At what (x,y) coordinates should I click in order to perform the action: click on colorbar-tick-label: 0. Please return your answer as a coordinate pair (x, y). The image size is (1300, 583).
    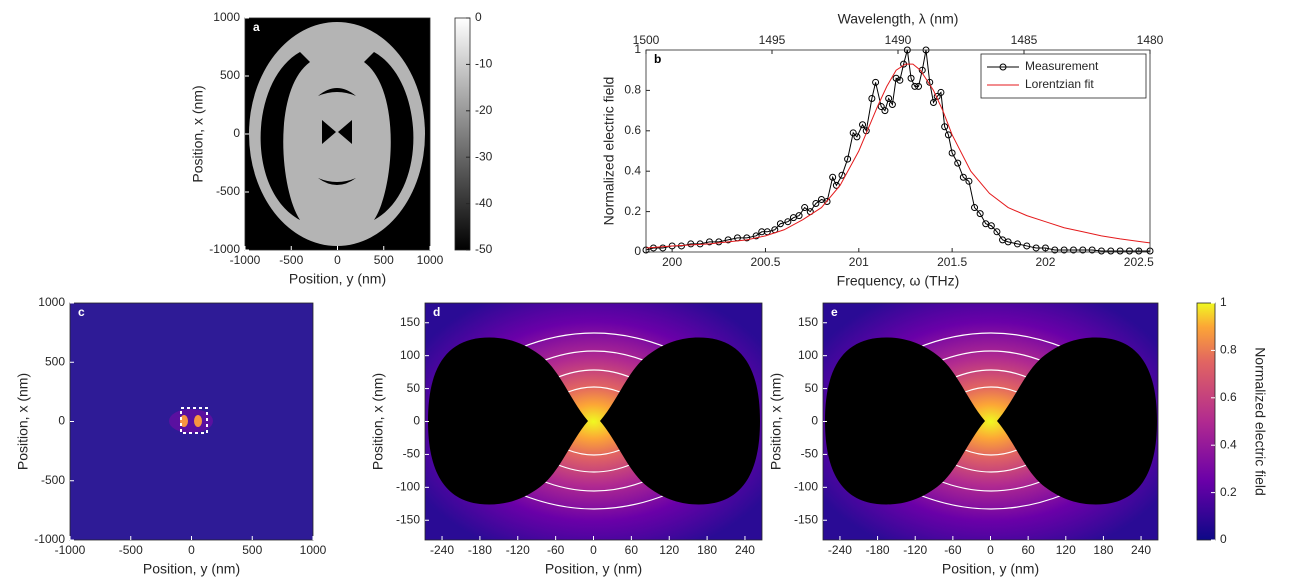
    Looking at the image, I should click on (1223, 539).